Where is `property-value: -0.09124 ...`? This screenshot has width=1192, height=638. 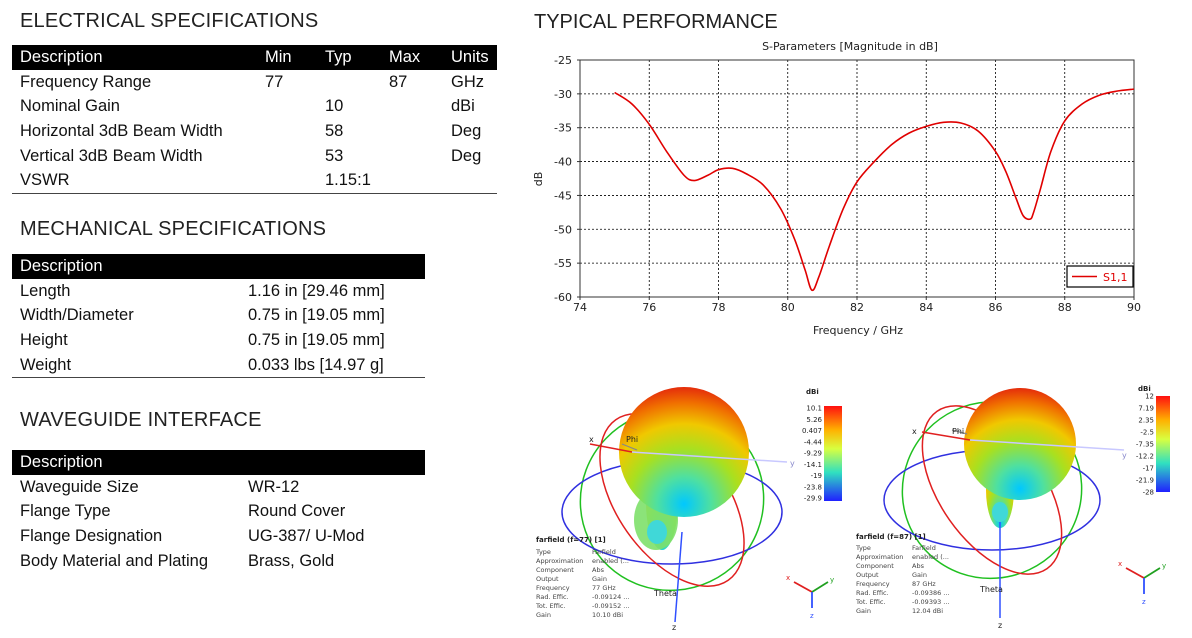 property-value: -0.09124 ... is located at coordinates (611, 597).